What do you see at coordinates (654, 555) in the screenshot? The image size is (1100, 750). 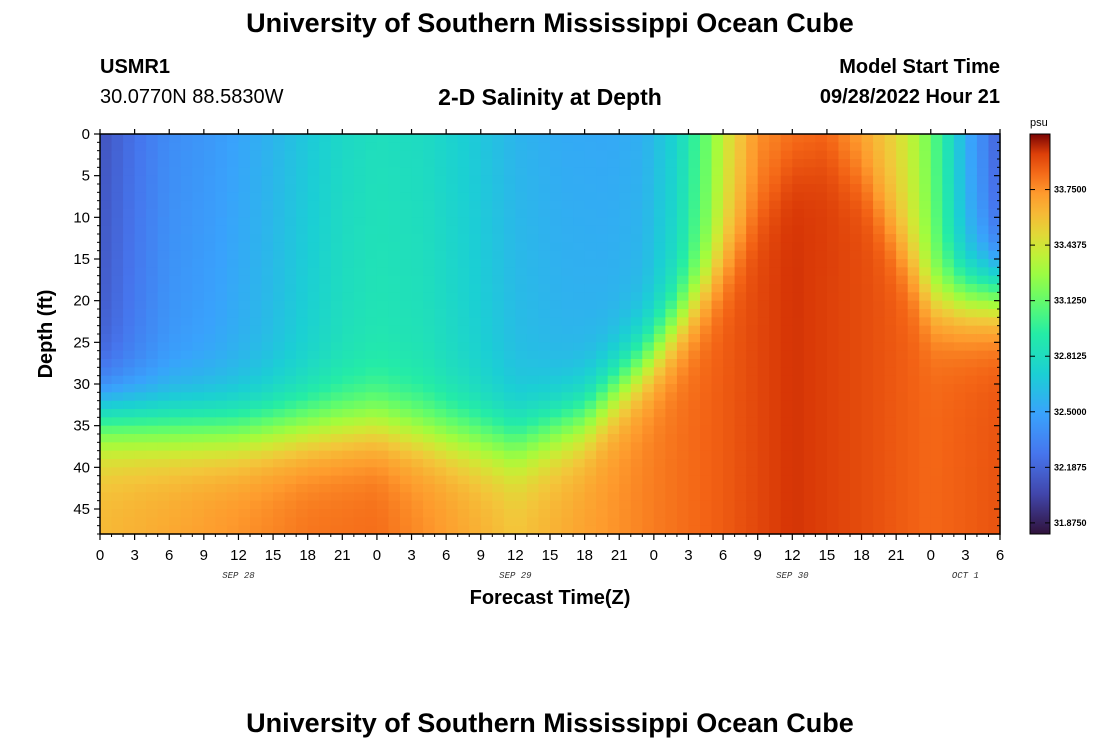 I see `x-tick-label: 0` at bounding box center [654, 555].